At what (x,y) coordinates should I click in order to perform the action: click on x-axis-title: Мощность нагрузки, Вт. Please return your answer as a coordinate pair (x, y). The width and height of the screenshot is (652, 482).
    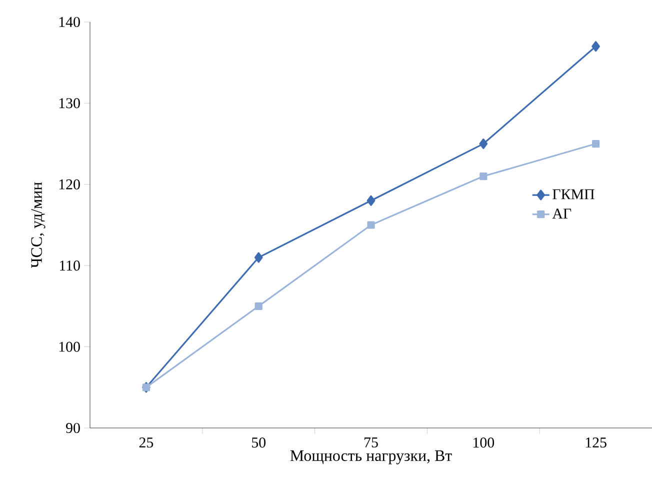
    Looking at the image, I should click on (371, 457).